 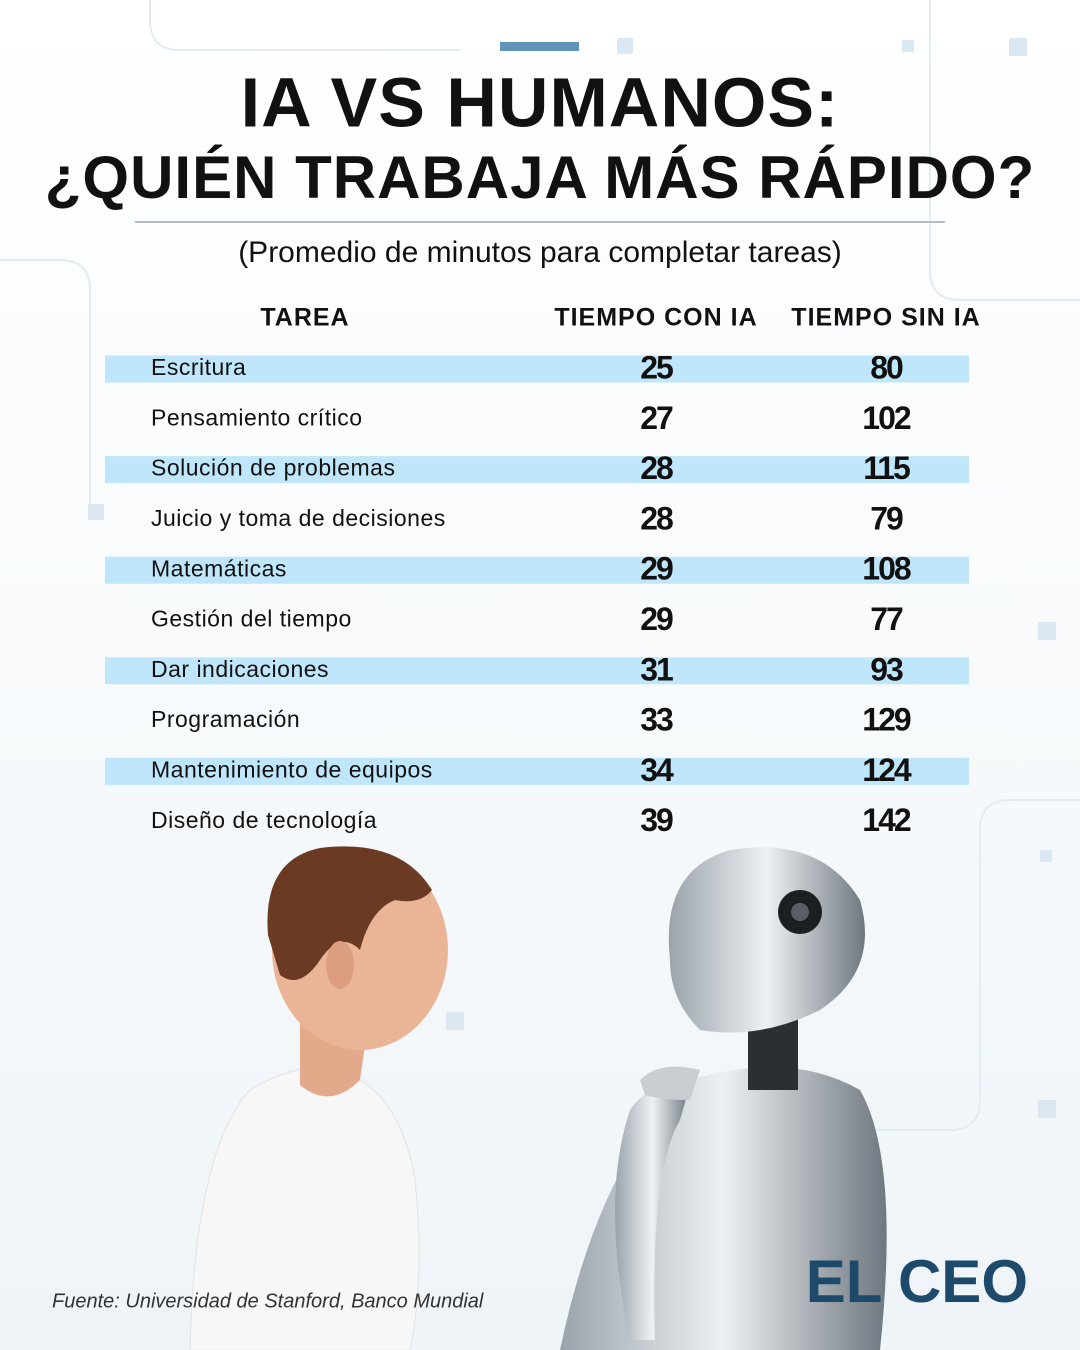 What do you see at coordinates (886, 518) in the screenshot?
I see `time-without-ai: 79` at bounding box center [886, 518].